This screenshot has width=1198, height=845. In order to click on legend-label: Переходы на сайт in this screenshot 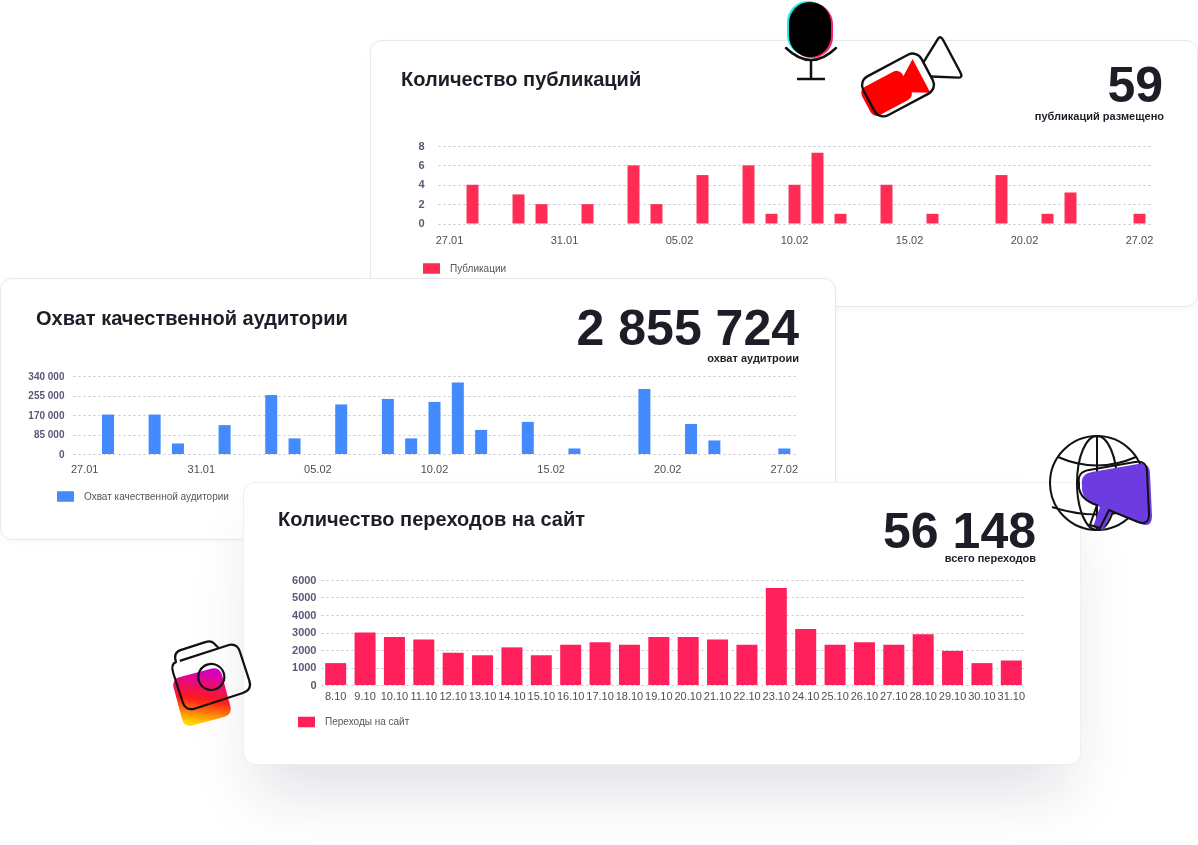, I will do `click(367, 721)`.